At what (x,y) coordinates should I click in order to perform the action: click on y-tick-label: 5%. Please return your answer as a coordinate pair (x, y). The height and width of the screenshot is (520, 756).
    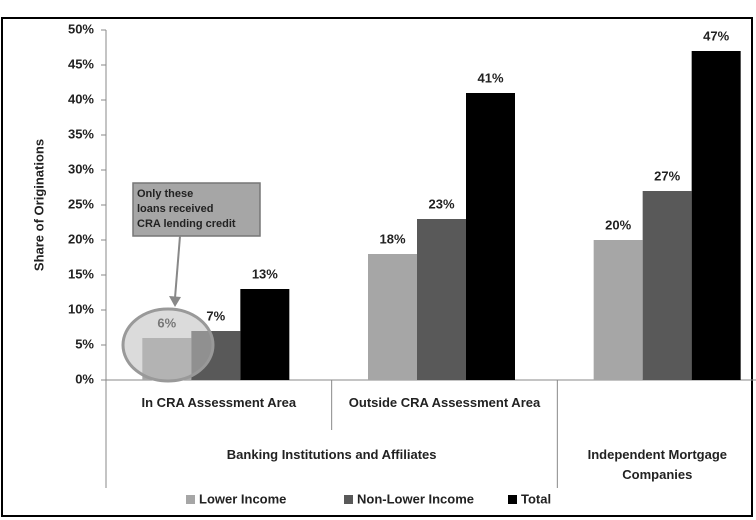
    Looking at the image, I should click on (84, 343).